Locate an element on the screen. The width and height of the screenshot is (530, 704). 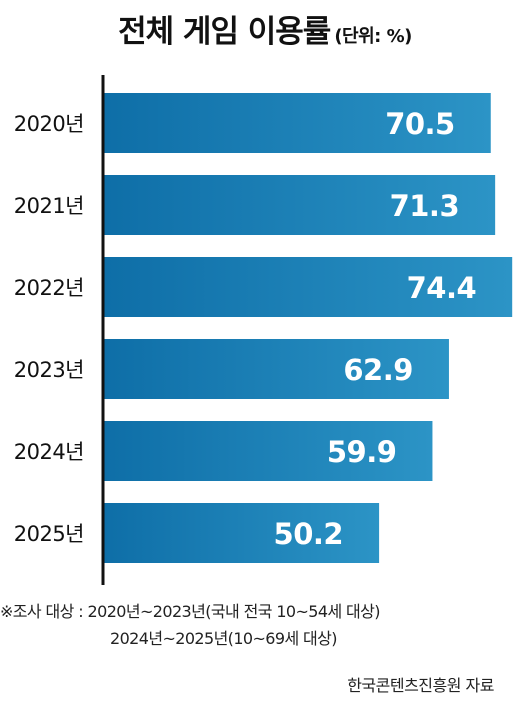
value-label: 59.9 is located at coordinates (362, 452).